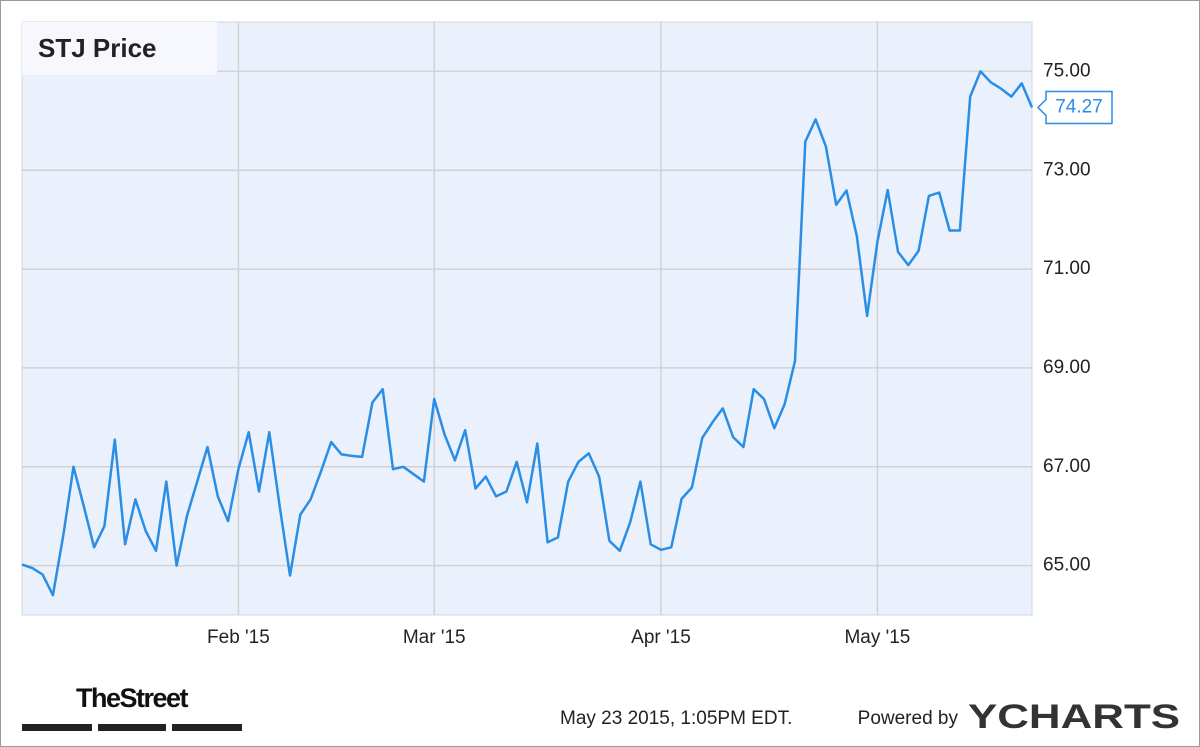  Describe the element at coordinates (132, 698) in the screenshot. I see `source-logo: TheStreet` at that location.